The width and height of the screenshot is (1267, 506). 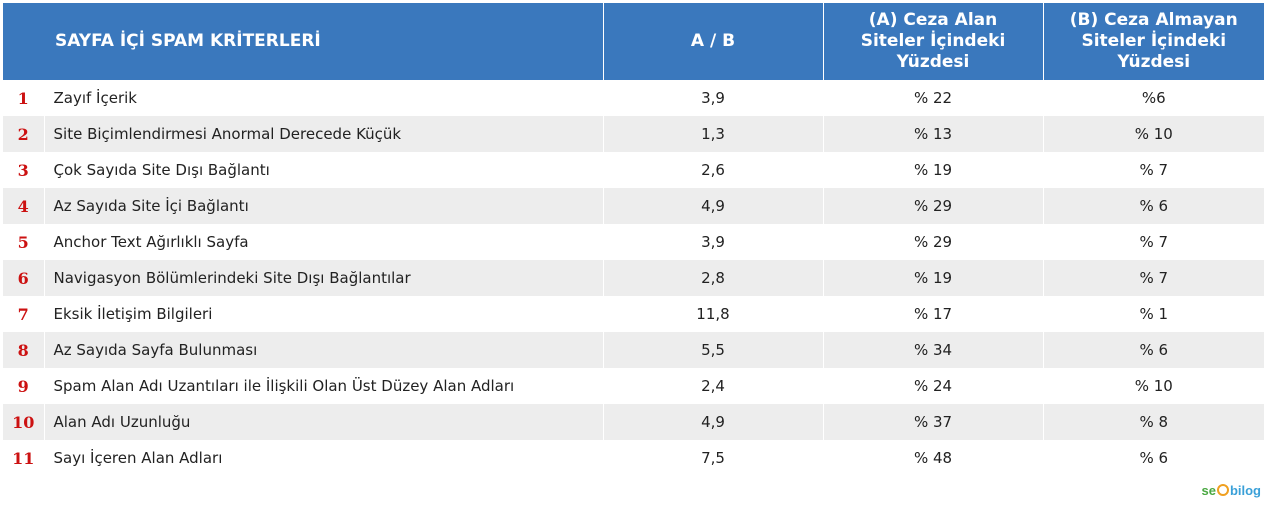 I want to click on table-row: 3 Çok Sayıda Site Dışı Bağlantı 2,6% 19% 7, so click(x=633, y=170).